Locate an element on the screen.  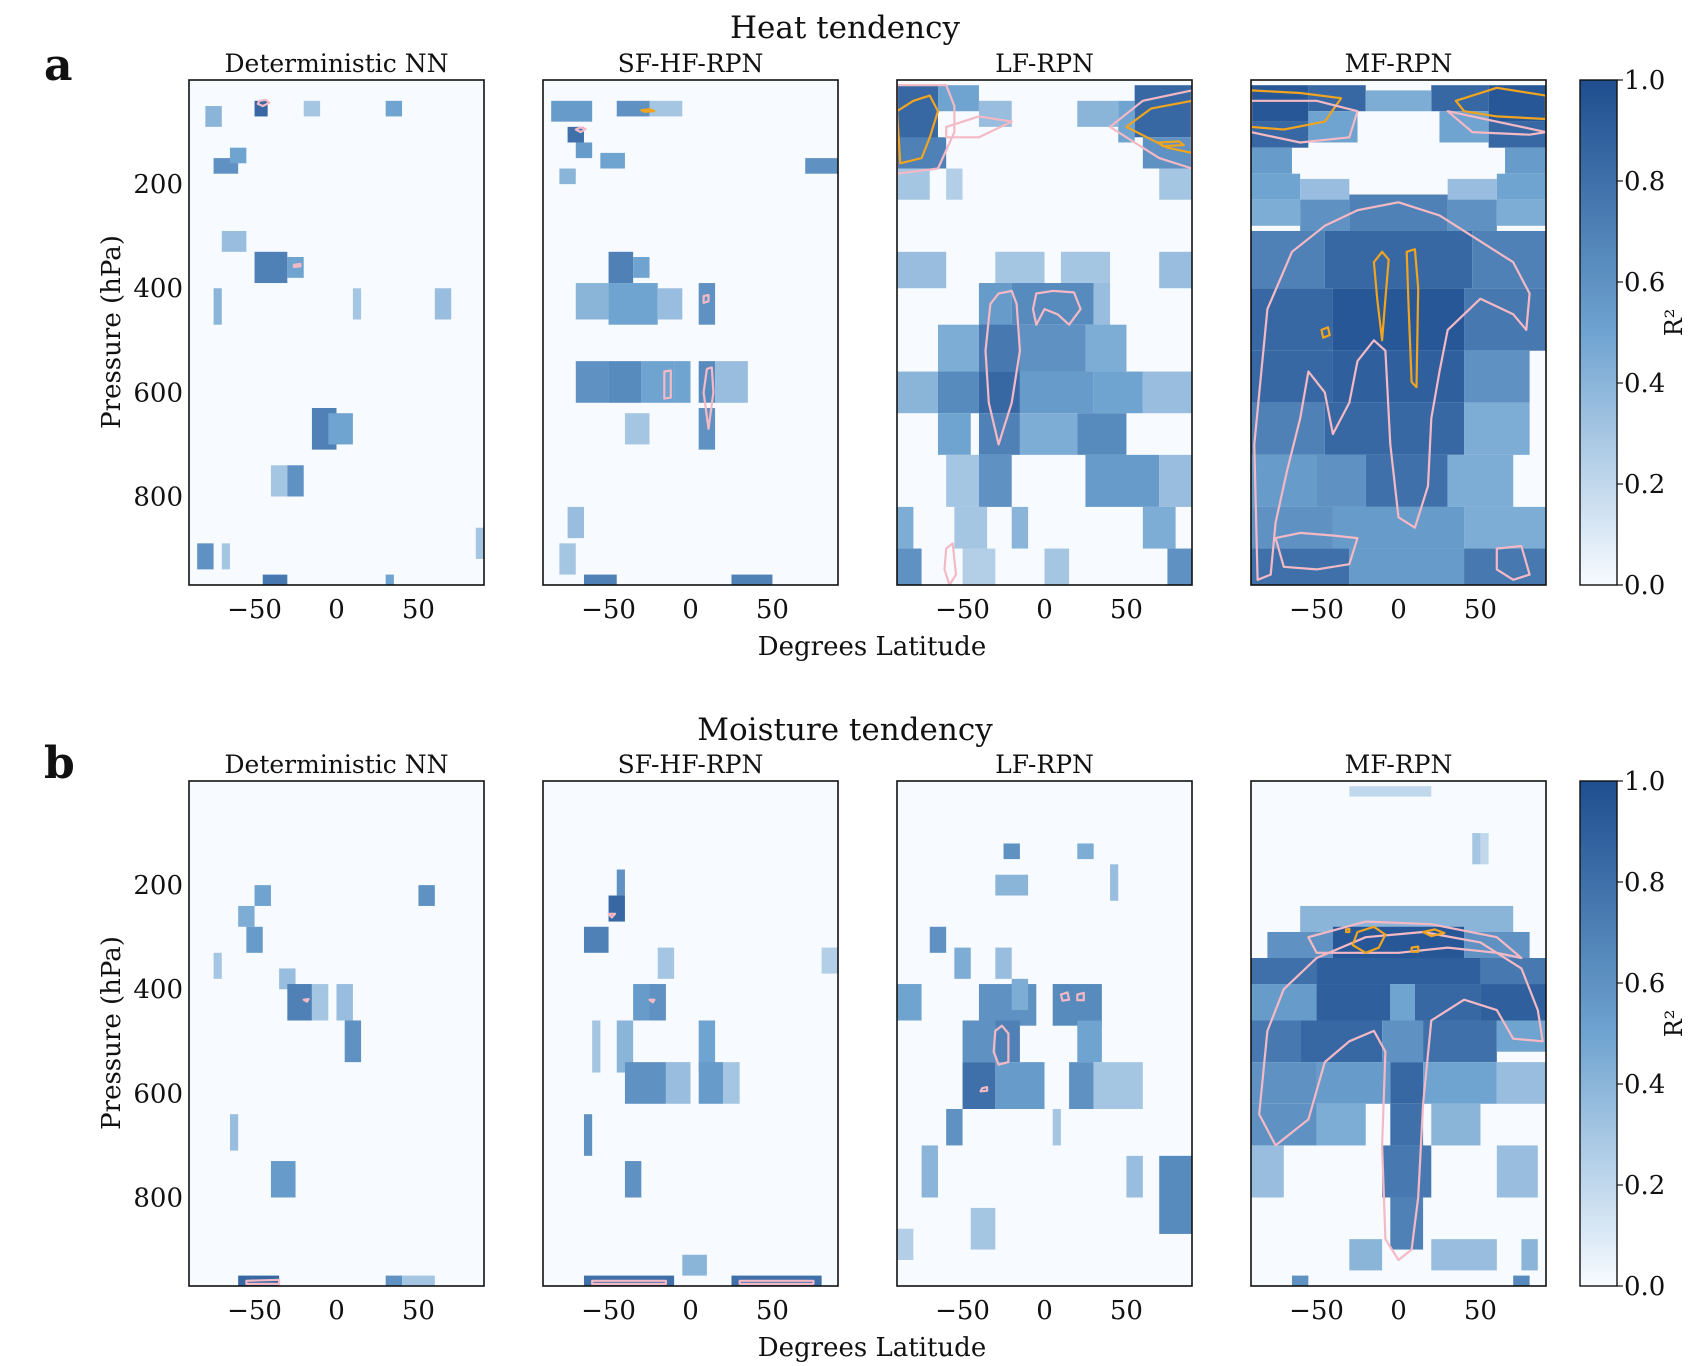
colorbar: 0.0 0.2 0.4 0.6 0.8 1.0 R² is located at coordinates (1633, 1034).